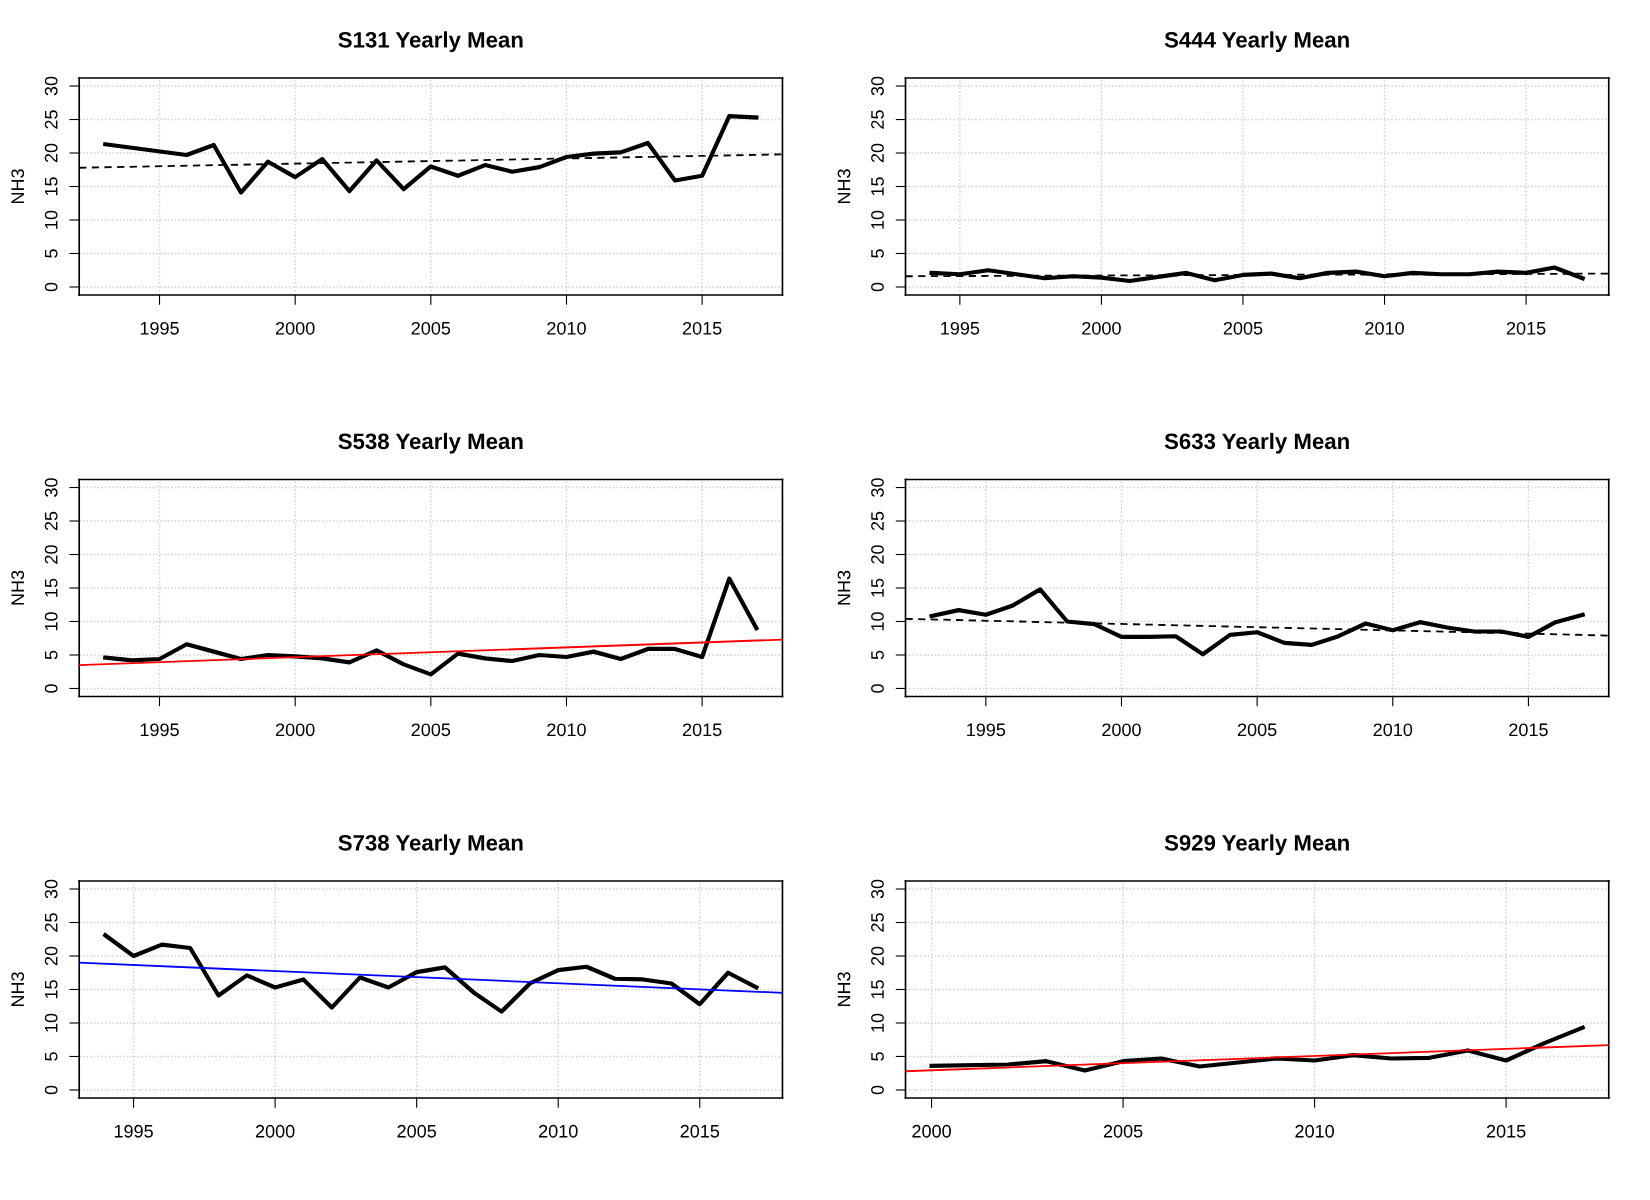 The width and height of the screenshot is (1650, 1200). What do you see at coordinates (430, 42) in the screenshot?
I see `chart-title: S131 Yearly Mean` at bounding box center [430, 42].